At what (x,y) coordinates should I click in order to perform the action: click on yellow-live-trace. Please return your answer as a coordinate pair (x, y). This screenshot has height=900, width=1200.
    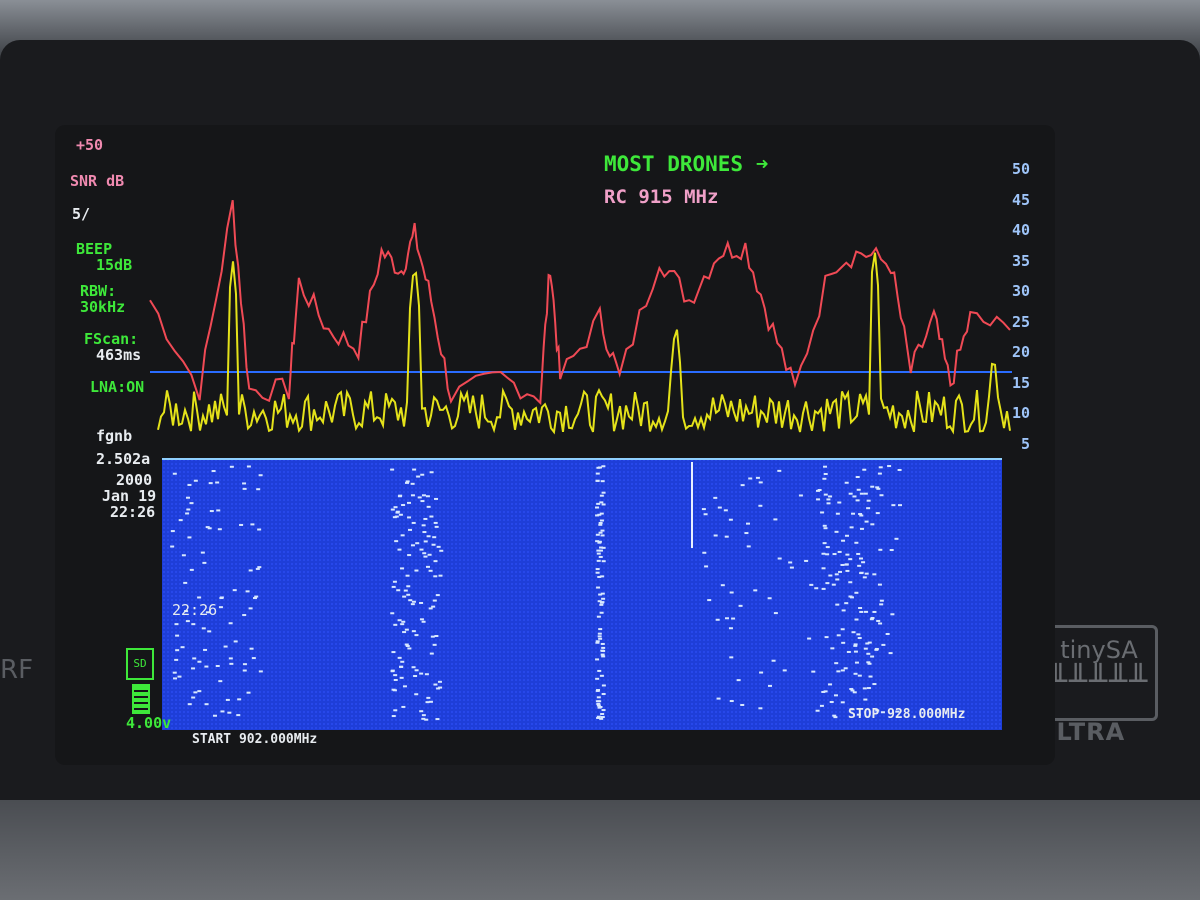
    Looking at the image, I should click on (584, 343).